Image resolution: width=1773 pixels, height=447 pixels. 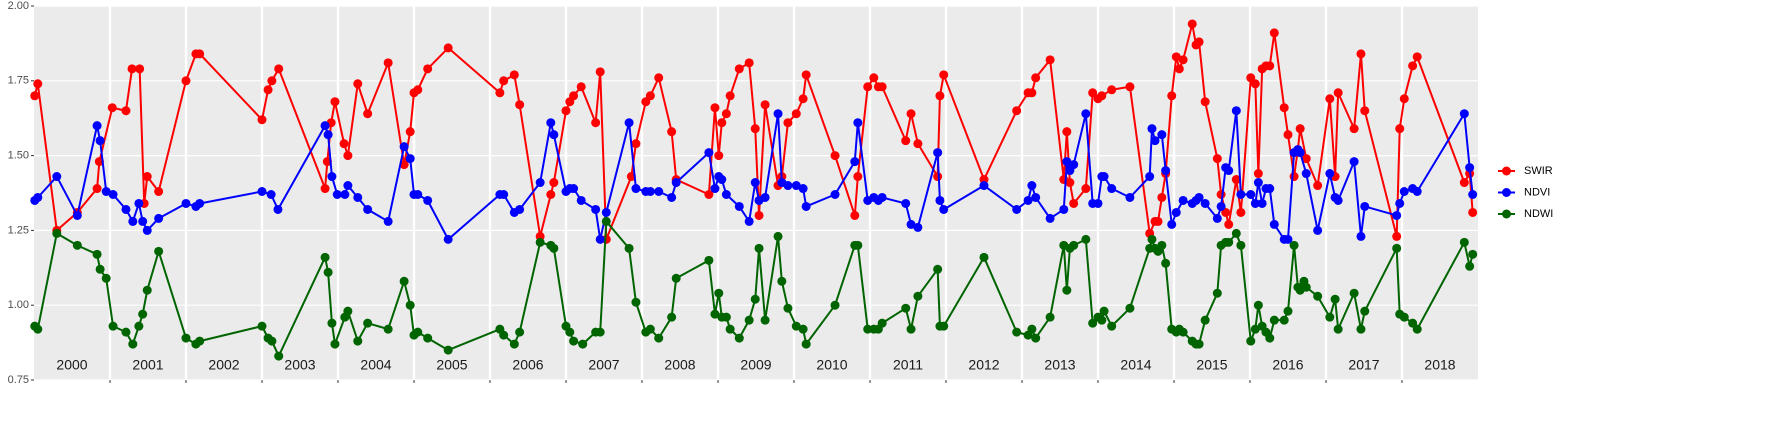 What do you see at coordinates (71, 365) in the screenshot?
I see `year-label: 2000` at bounding box center [71, 365].